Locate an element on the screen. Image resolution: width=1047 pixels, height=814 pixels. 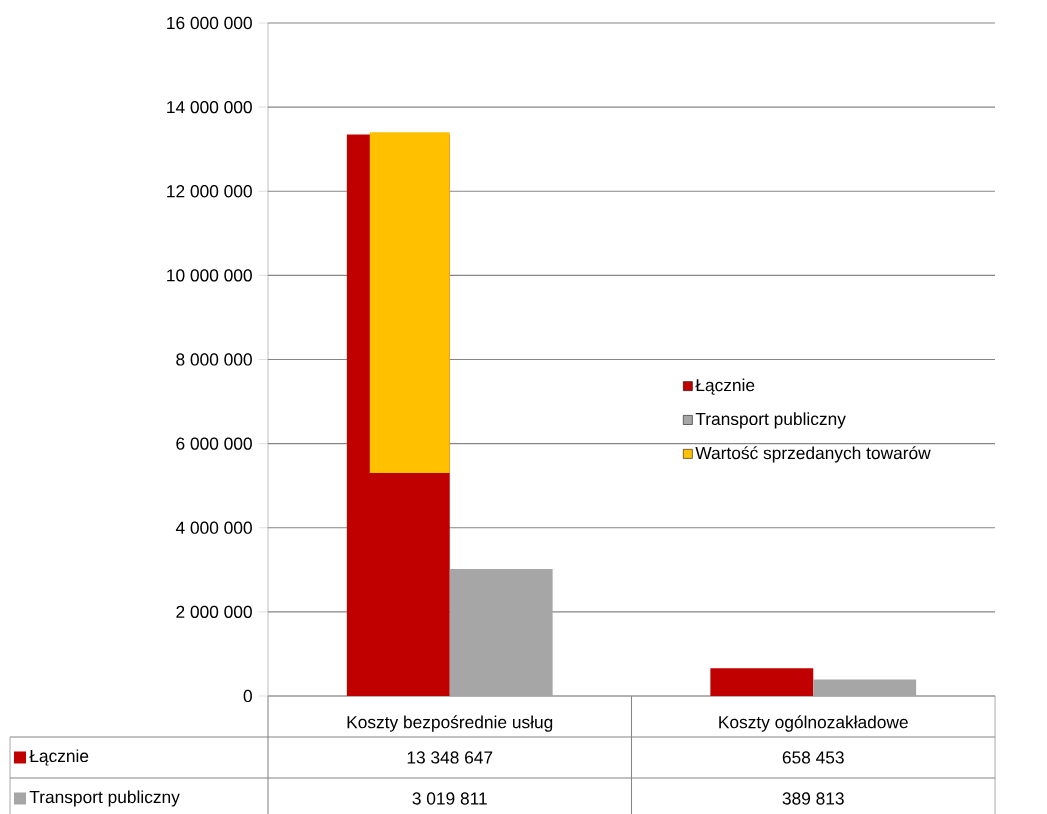
data-label: 3 019 811 is located at coordinates (449, 798).